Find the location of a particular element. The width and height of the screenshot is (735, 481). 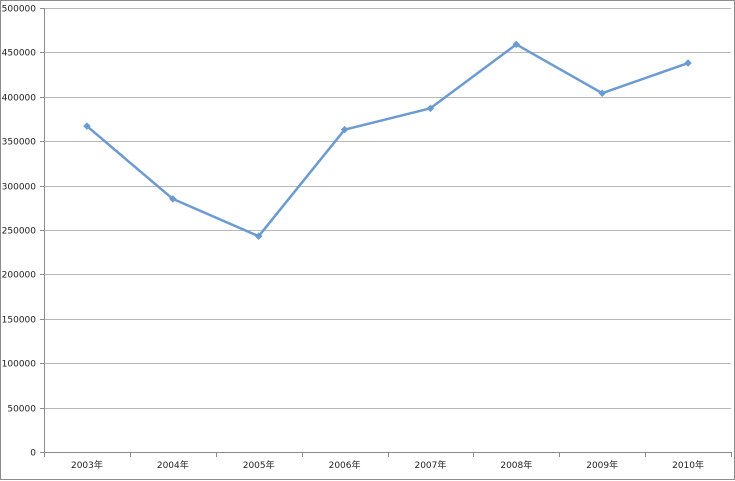

data-point-2005年 is located at coordinates (258, 236).